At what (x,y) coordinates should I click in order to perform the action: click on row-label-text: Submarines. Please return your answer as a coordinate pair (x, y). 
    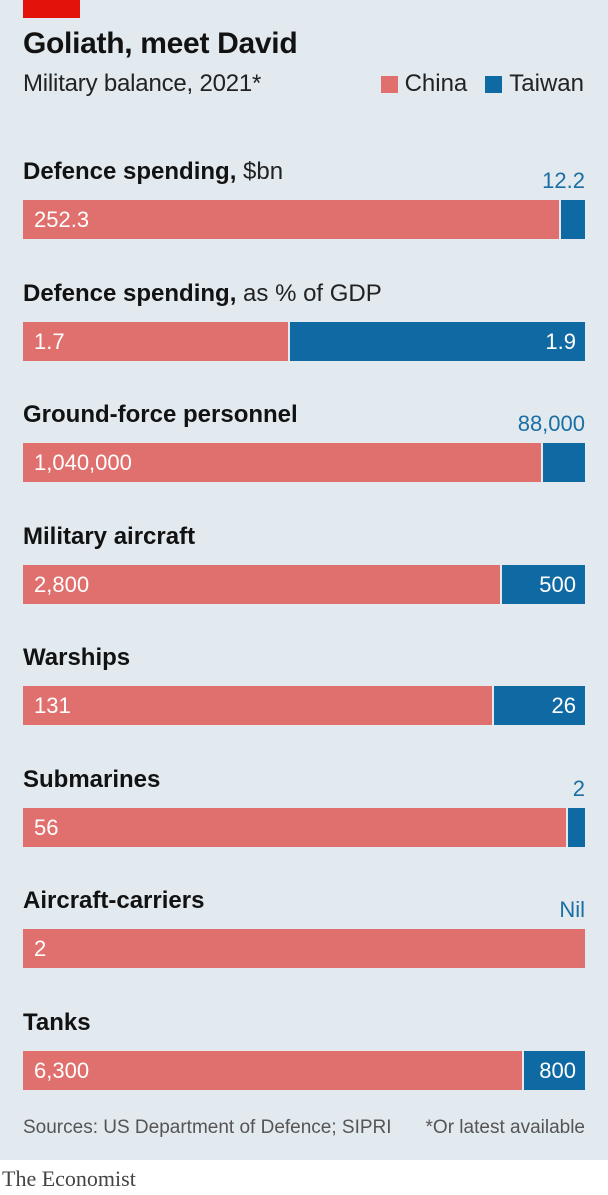
    Looking at the image, I should click on (92, 779).